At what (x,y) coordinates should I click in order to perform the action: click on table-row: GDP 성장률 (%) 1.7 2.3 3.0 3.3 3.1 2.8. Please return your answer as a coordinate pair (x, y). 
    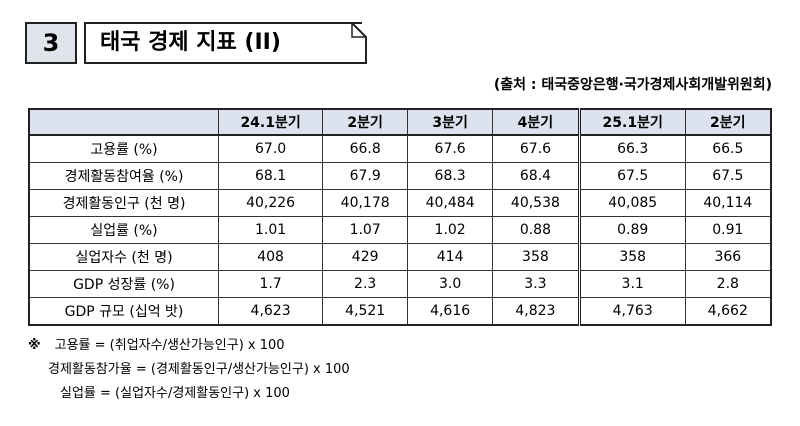
    Looking at the image, I should click on (400, 284).